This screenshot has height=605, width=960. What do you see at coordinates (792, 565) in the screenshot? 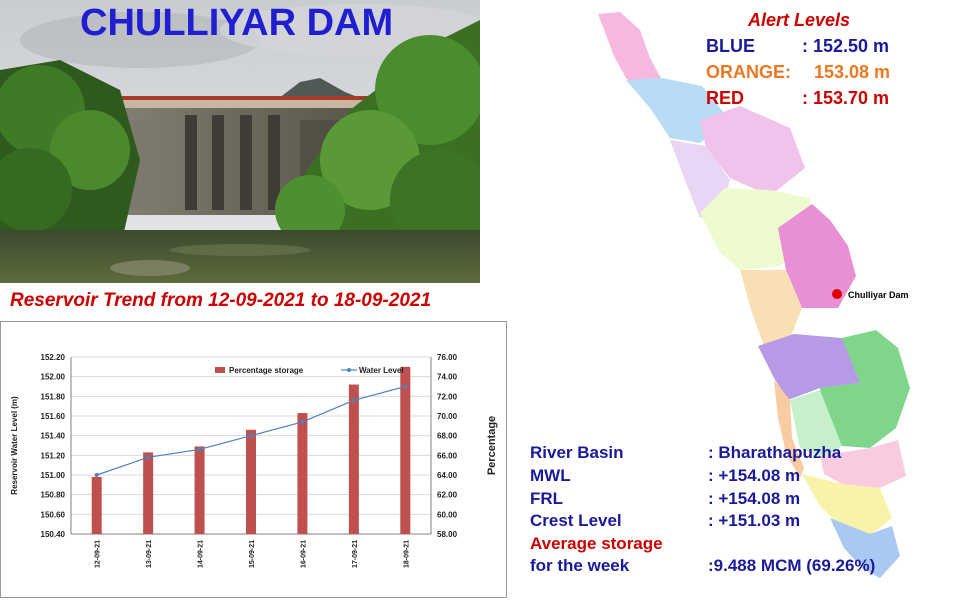
I see `average-storage-value: :9.488 MCM (69.26%)` at bounding box center [792, 565].